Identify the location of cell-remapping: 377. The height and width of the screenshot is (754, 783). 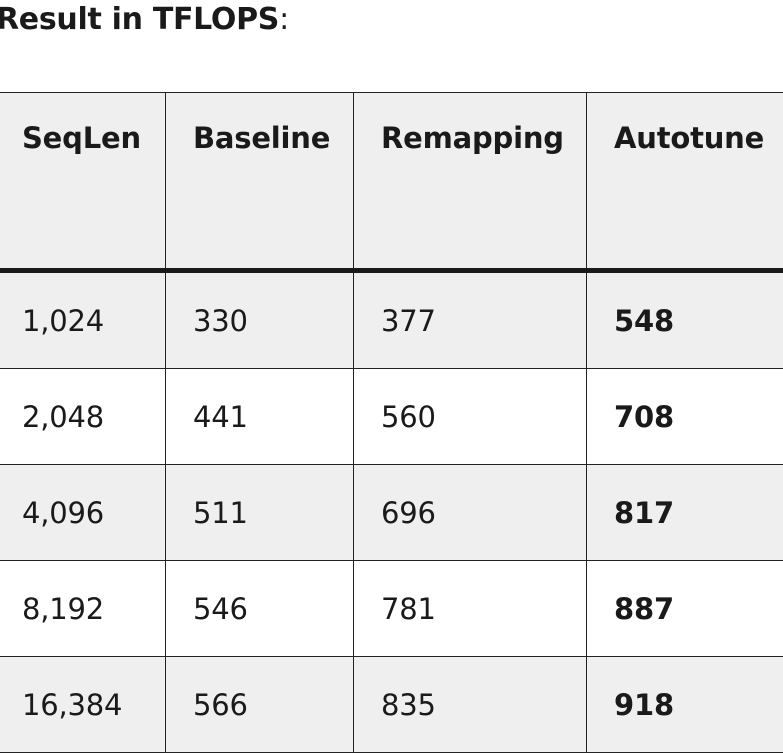
(470, 319).